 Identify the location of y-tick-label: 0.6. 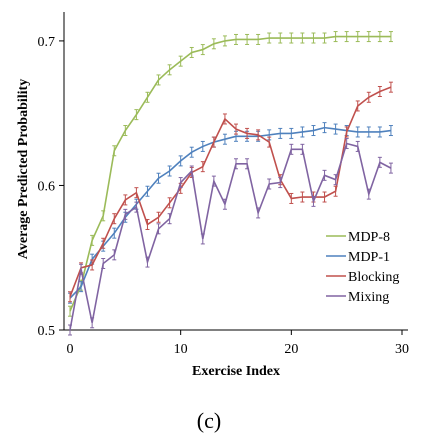
(47, 186).